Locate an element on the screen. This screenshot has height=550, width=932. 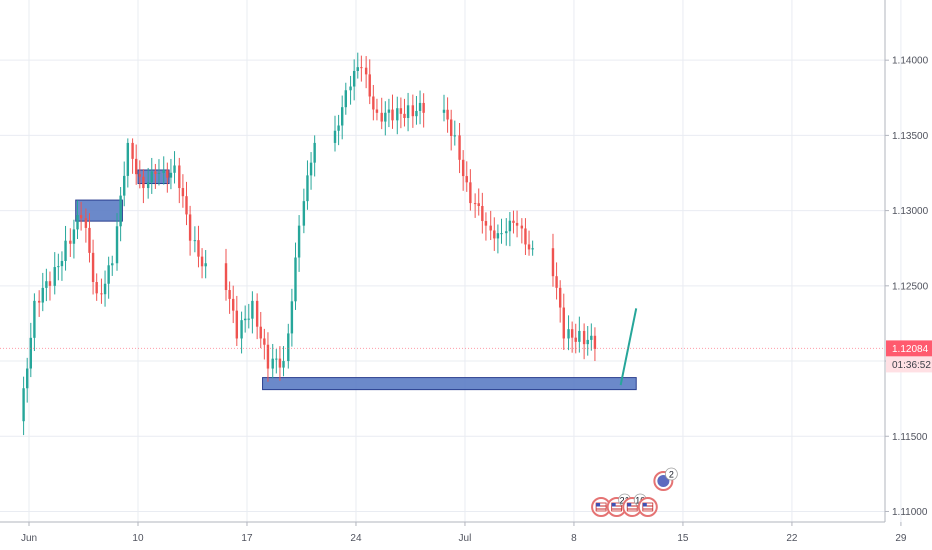
x-tick-label: 22 is located at coordinates (792, 538).